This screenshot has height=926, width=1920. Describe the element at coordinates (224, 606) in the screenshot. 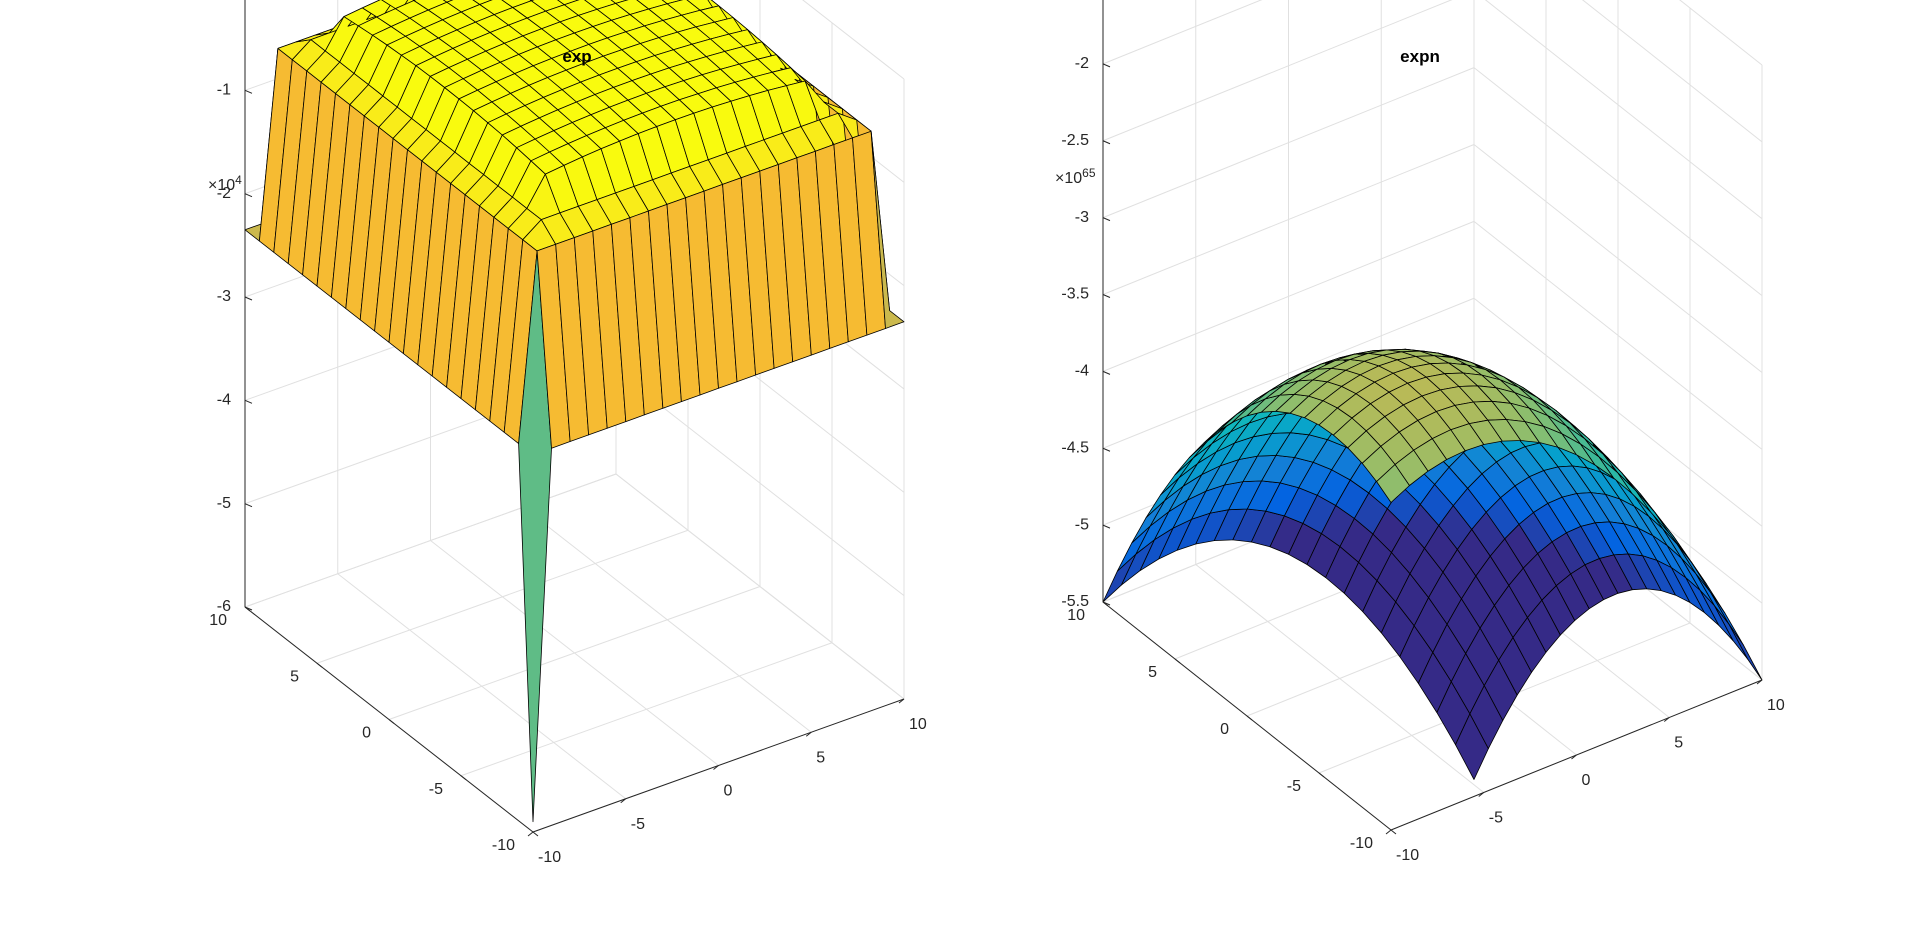

I see `z-tick-label: -6` at that location.